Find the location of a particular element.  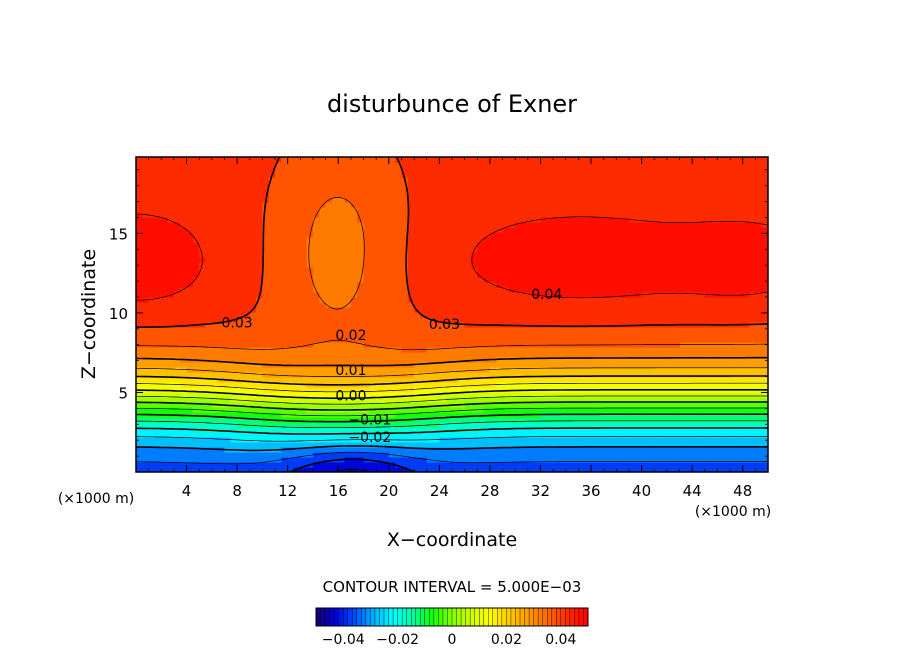

y-axis-label: Z−coordinate is located at coordinates (89, 314).